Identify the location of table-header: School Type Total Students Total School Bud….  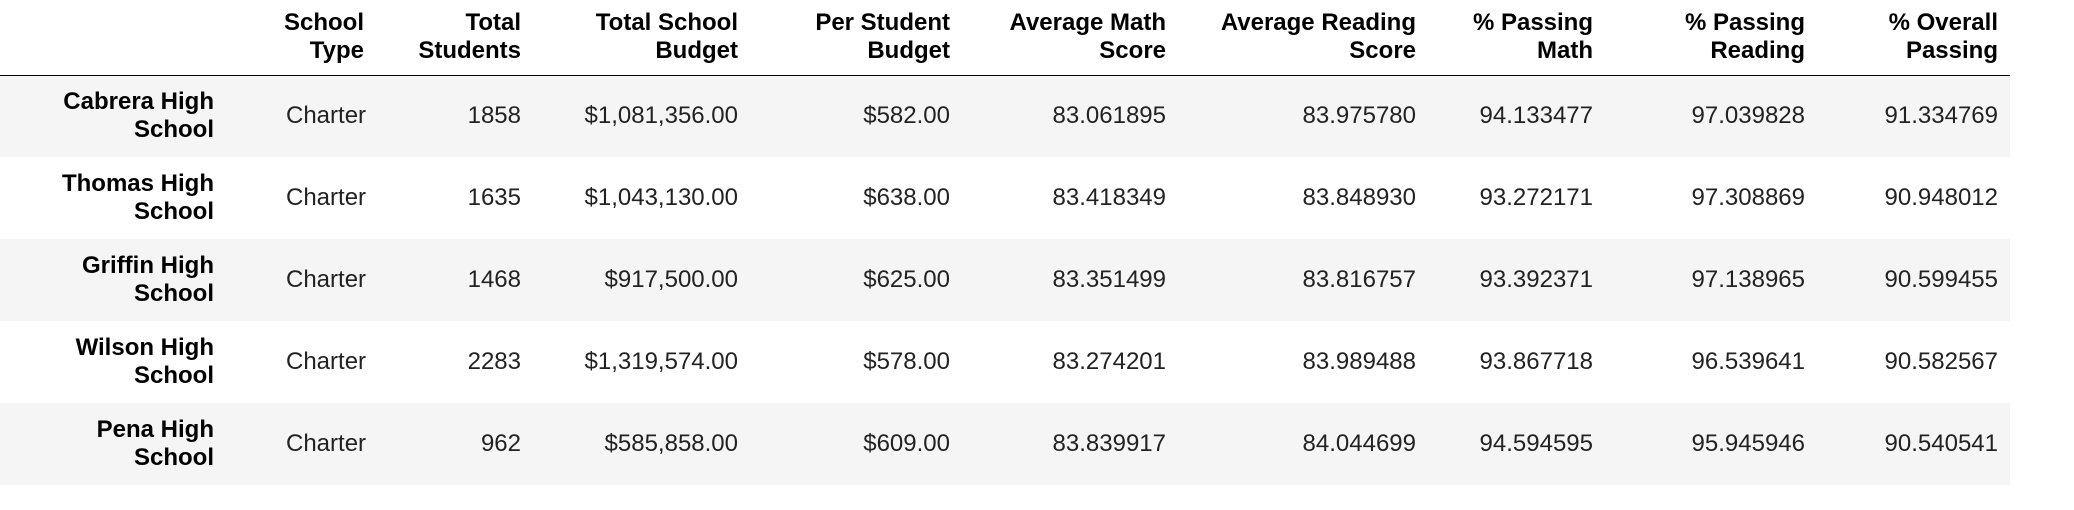
(1005, 38).